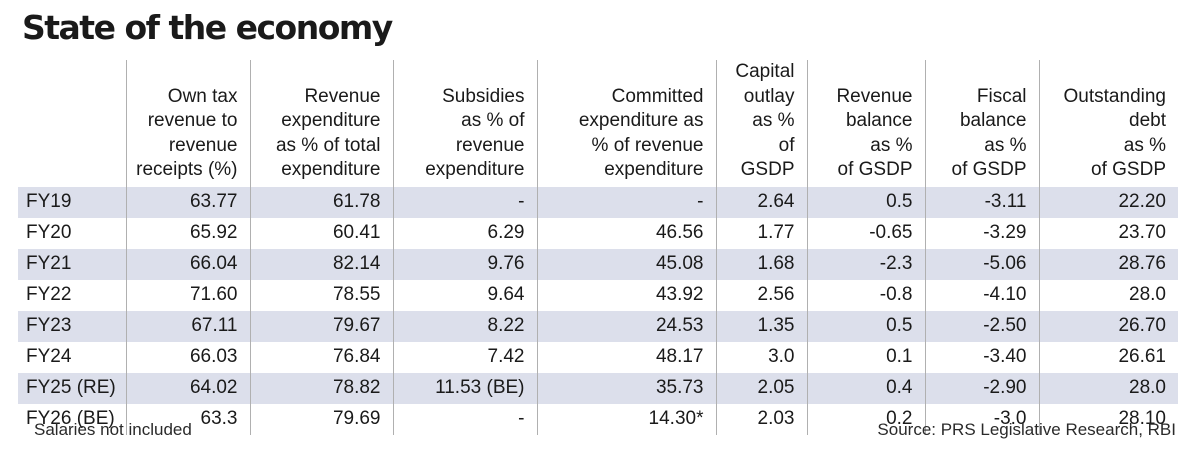  Describe the element at coordinates (641, 120) in the screenshot. I see `column-header-line: expenditure as` at that location.